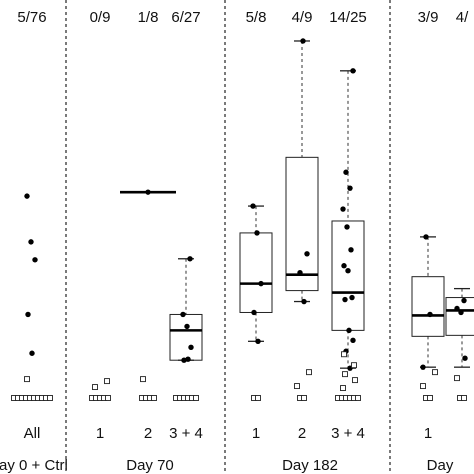  I want to click on group-label: Day 70, so click(150, 465).